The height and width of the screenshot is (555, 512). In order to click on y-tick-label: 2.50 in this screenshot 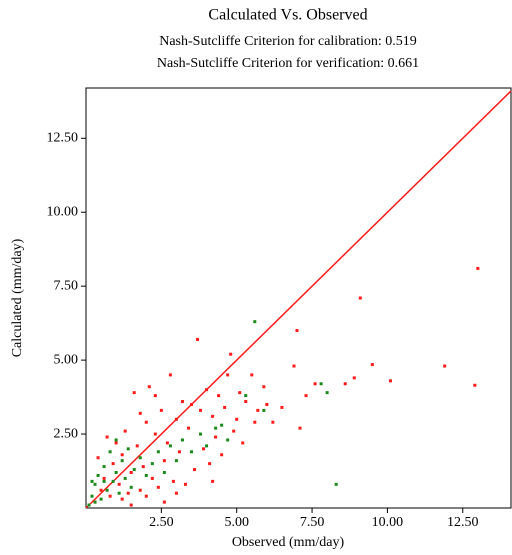, I will do `click(66, 433)`.